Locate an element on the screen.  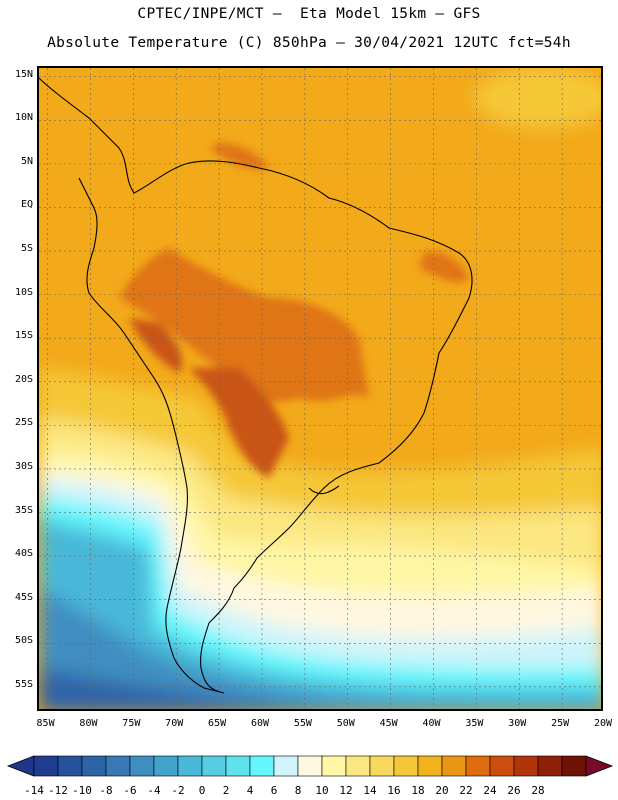
colorbar-legend is located at coordinates (310, 766).